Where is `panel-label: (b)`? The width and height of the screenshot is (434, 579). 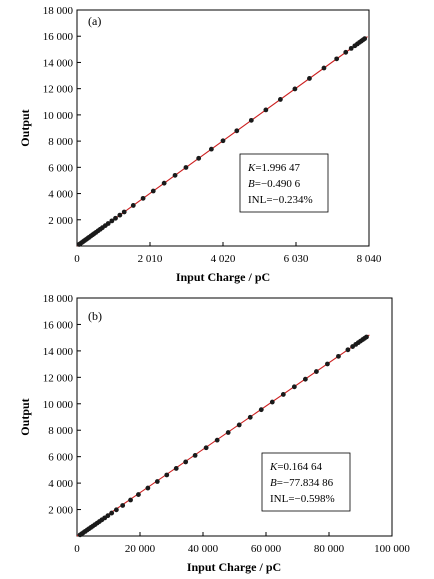 panel-label: (b) is located at coordinates (95, 316).